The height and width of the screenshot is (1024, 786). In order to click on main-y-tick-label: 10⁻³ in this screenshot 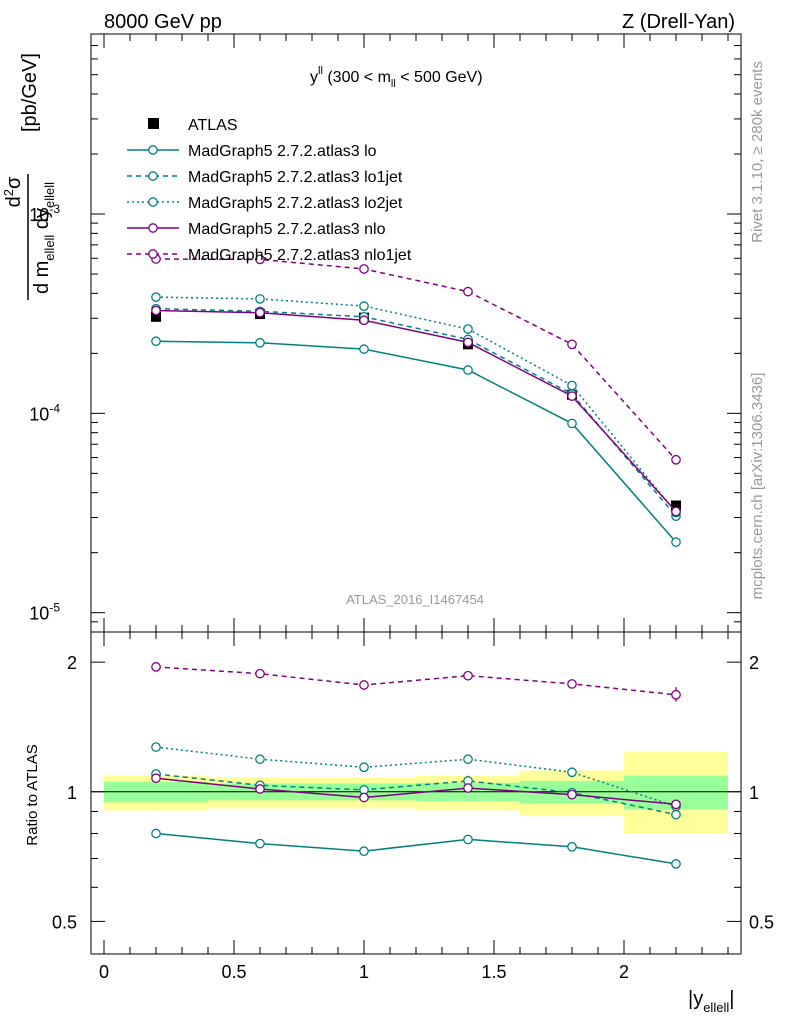, I will do `click(44, 213)`.